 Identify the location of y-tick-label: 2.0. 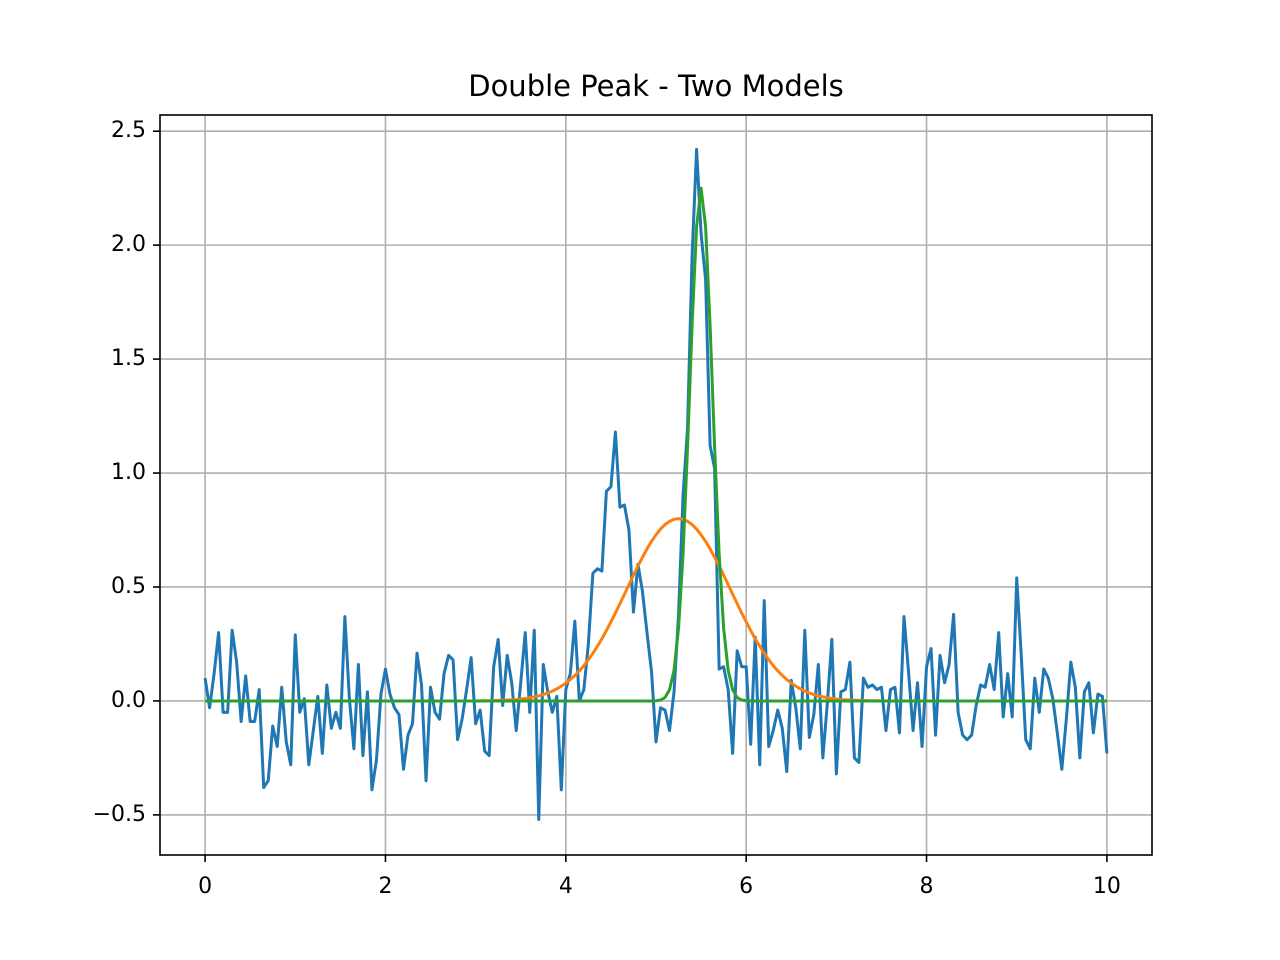
(128, 244).